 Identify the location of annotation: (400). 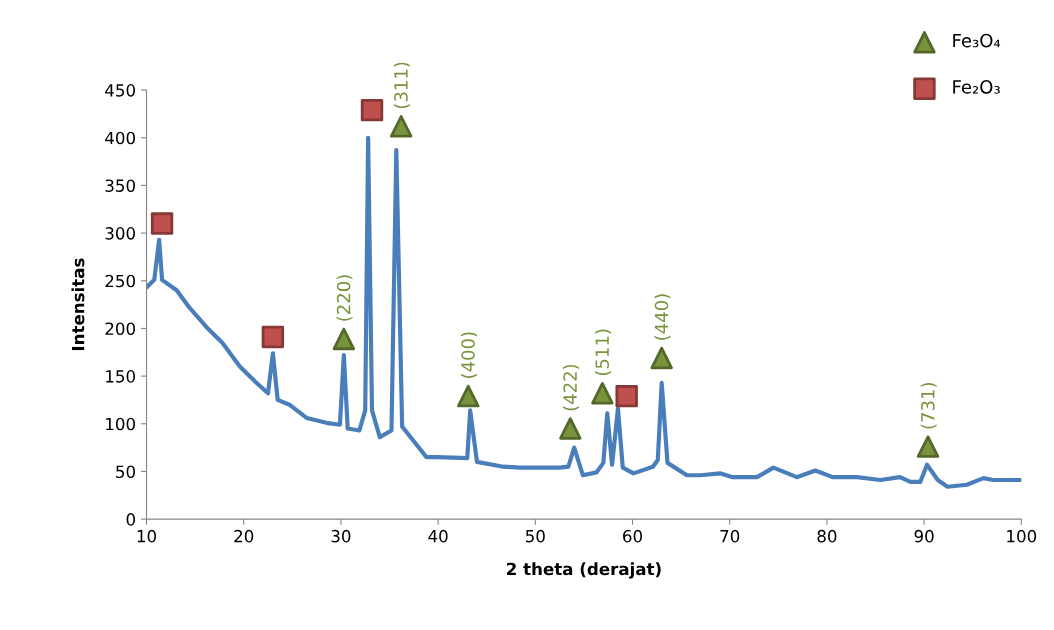
(468, 355).